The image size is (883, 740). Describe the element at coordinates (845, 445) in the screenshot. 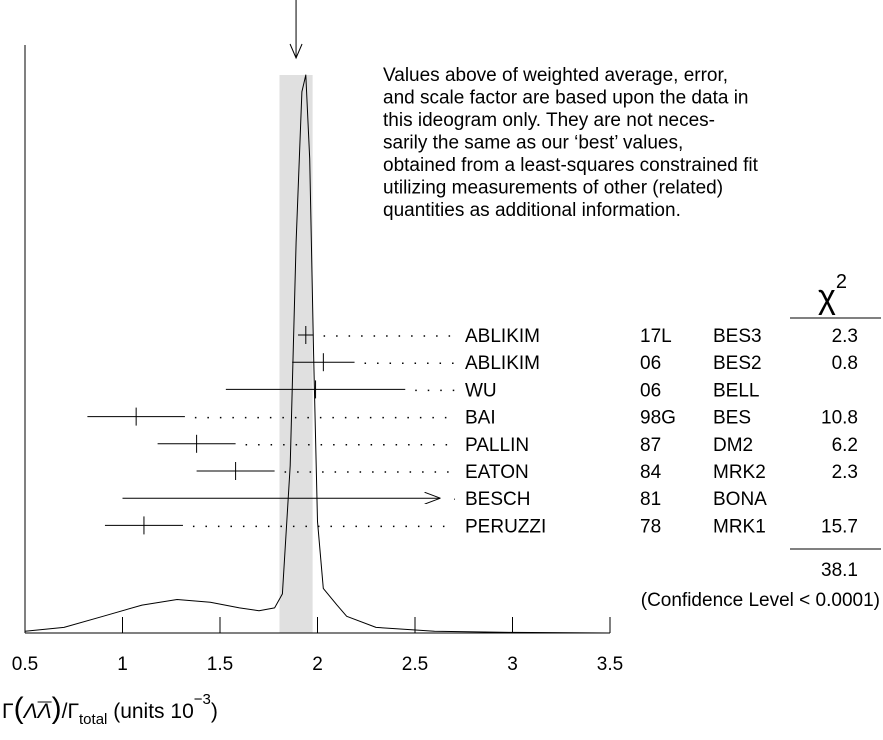

I see `chi2: 6.2` at that location.